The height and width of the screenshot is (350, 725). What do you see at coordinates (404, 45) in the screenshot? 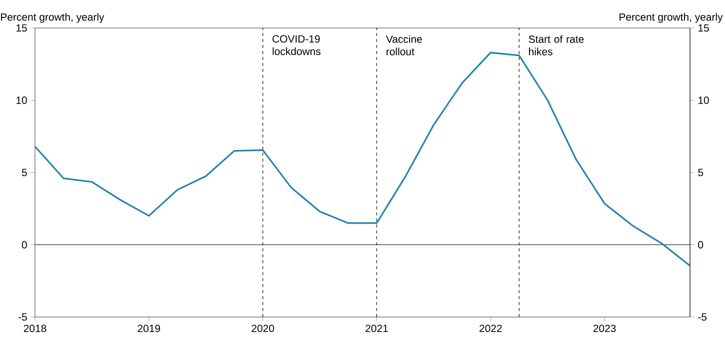
I see `ref-line-label: Vaccine rollout` at bounding box center [404, 45].